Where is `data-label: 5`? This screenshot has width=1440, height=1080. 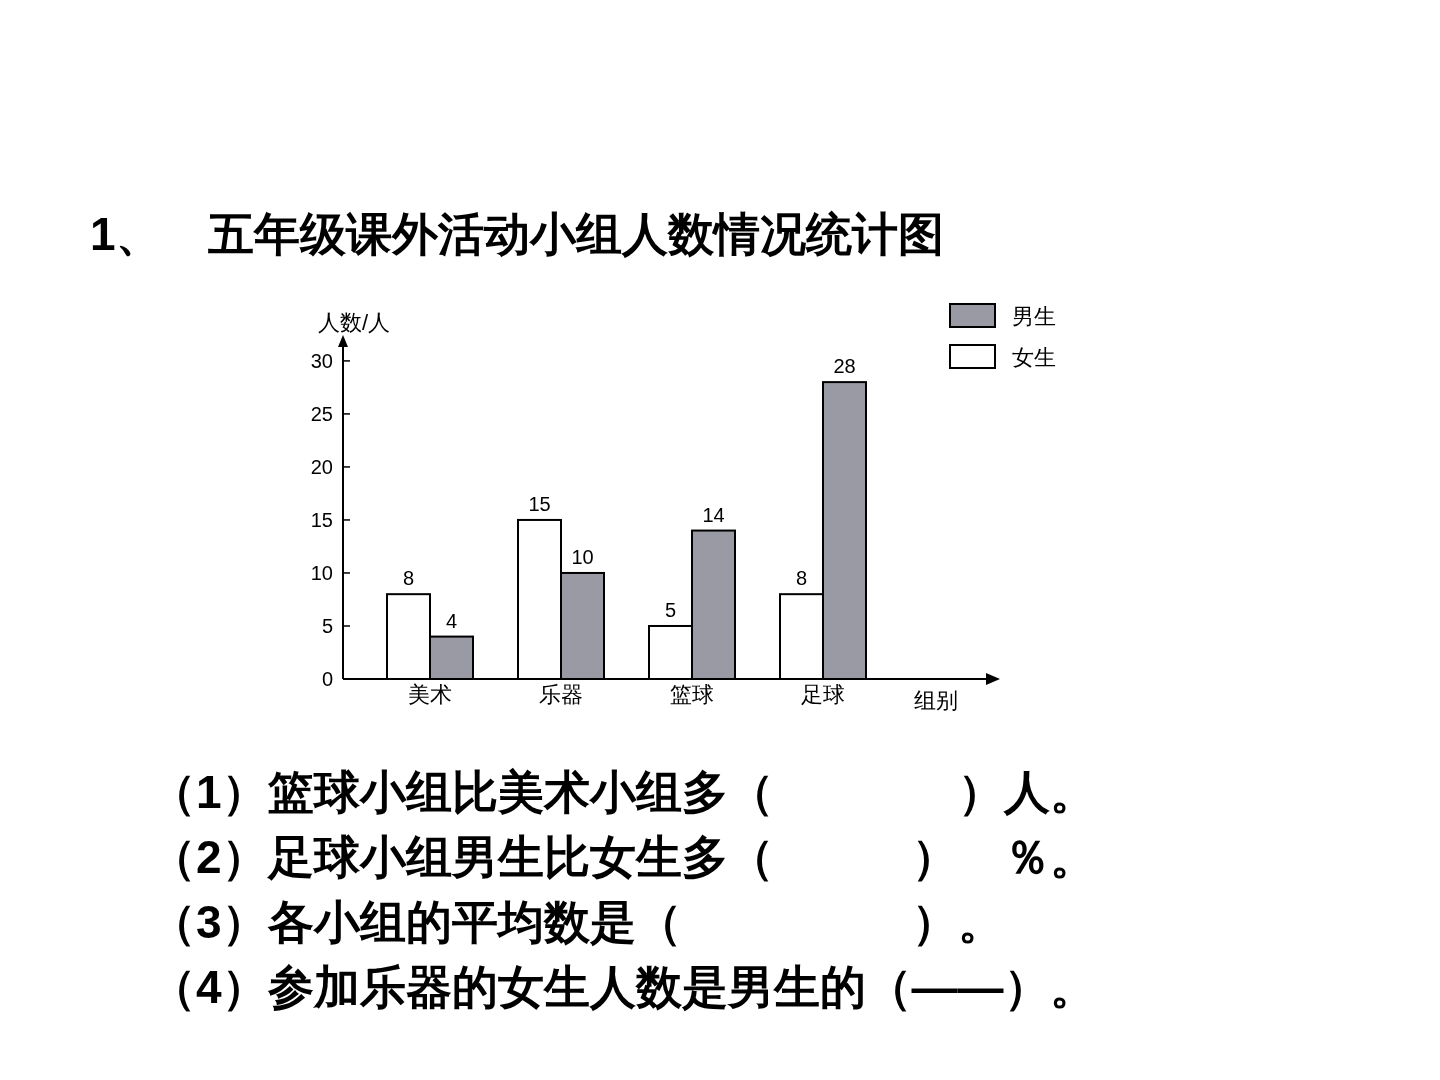
data-label: 5 is located at coordinates (670, 609).